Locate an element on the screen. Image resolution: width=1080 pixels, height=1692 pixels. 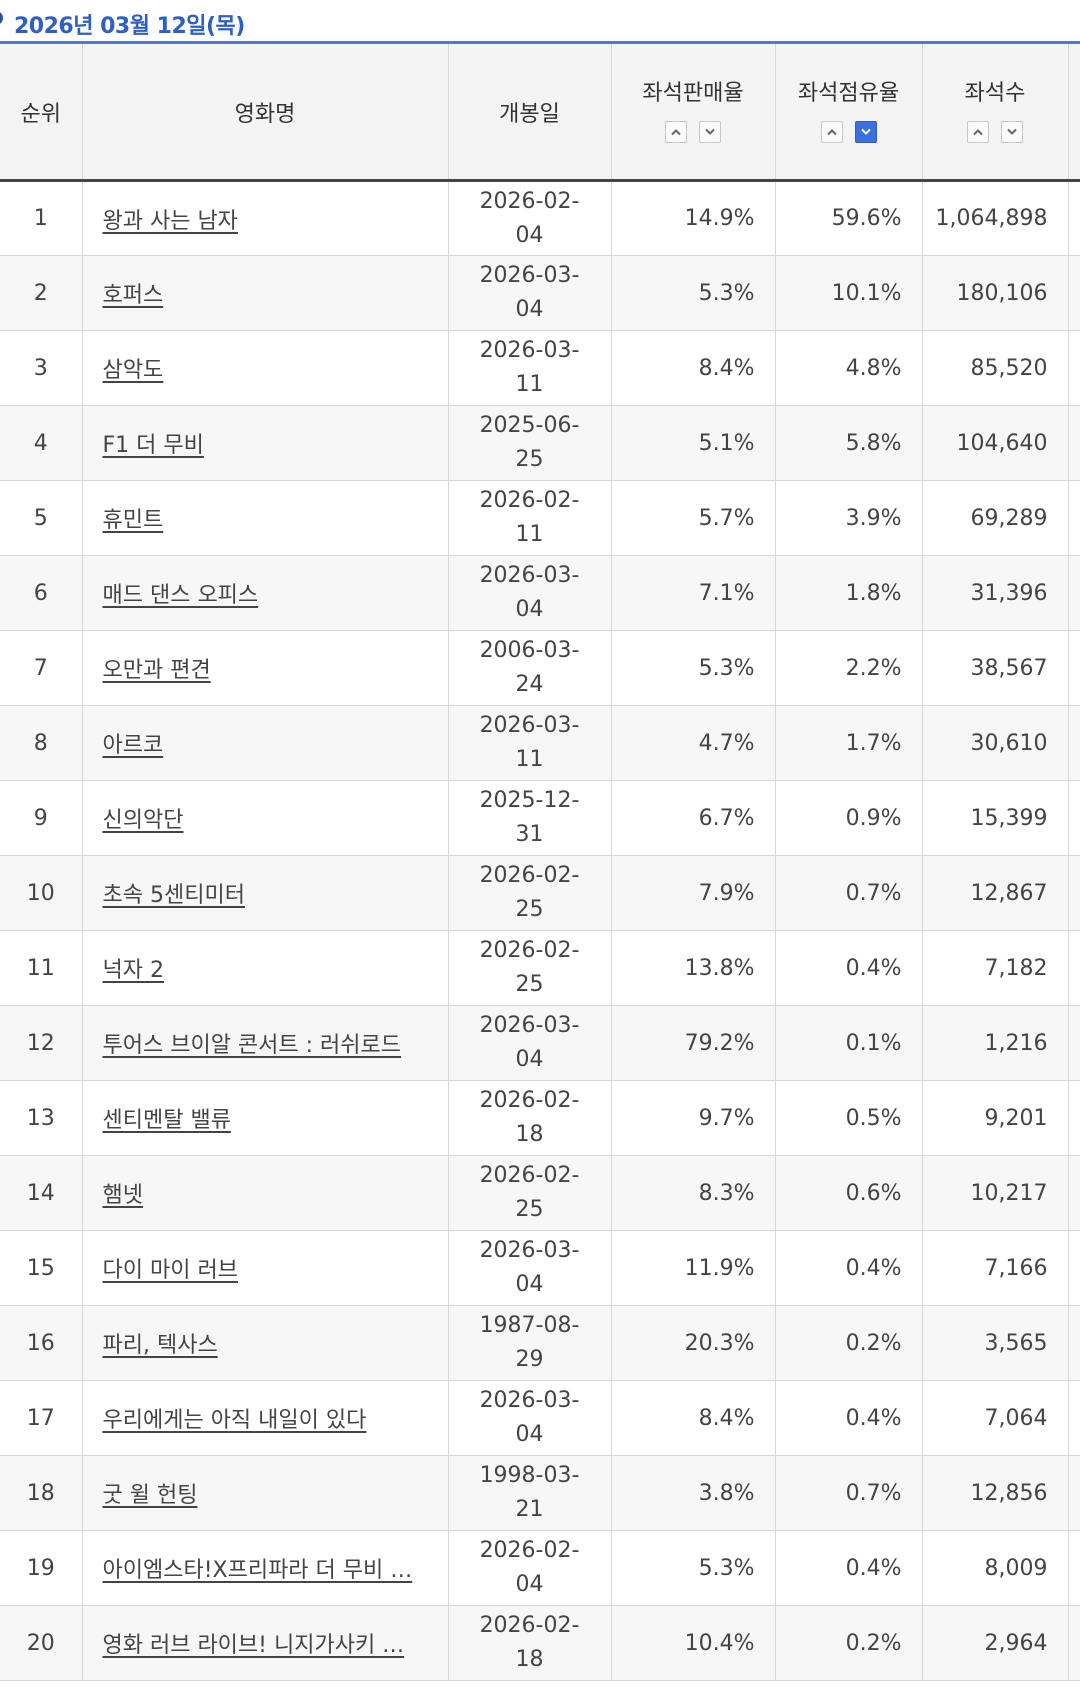
table-row: 4 F1 더 무비 2025-06- 25 5.1% 5.8% 104,640 is located at coordinates (540, 443).